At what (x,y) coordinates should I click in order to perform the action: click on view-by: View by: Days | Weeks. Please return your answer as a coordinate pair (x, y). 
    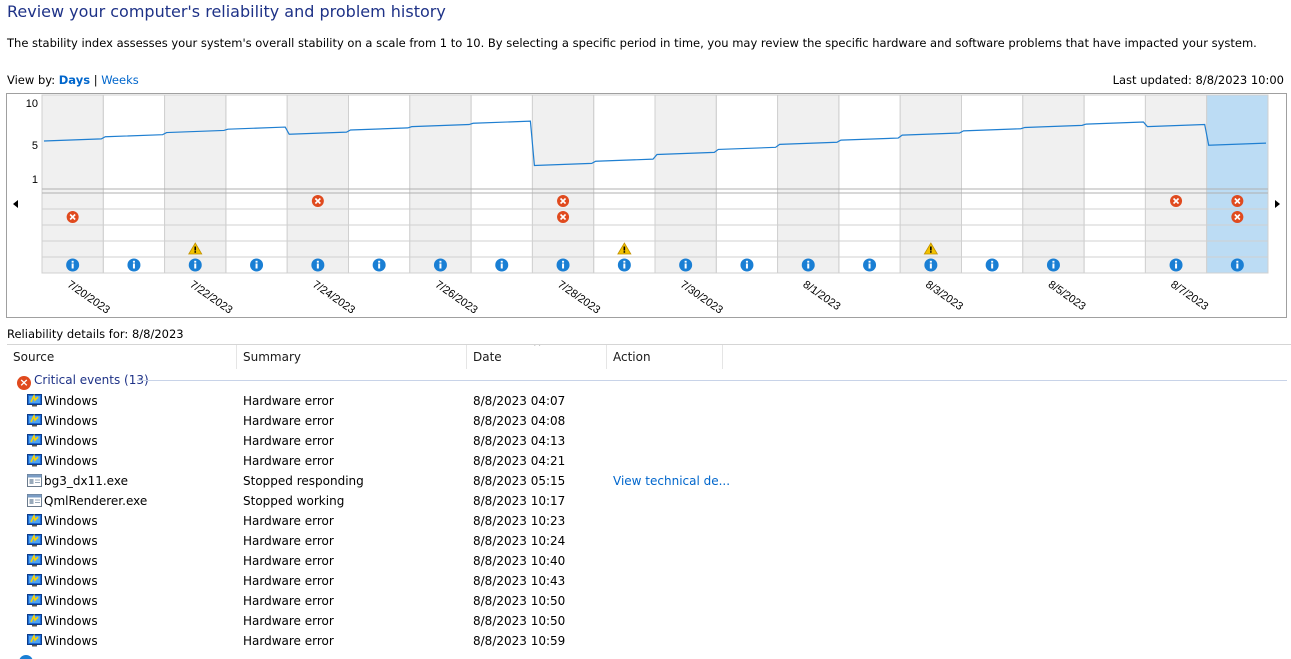
    Looking at the image, I should click on (73, 80).